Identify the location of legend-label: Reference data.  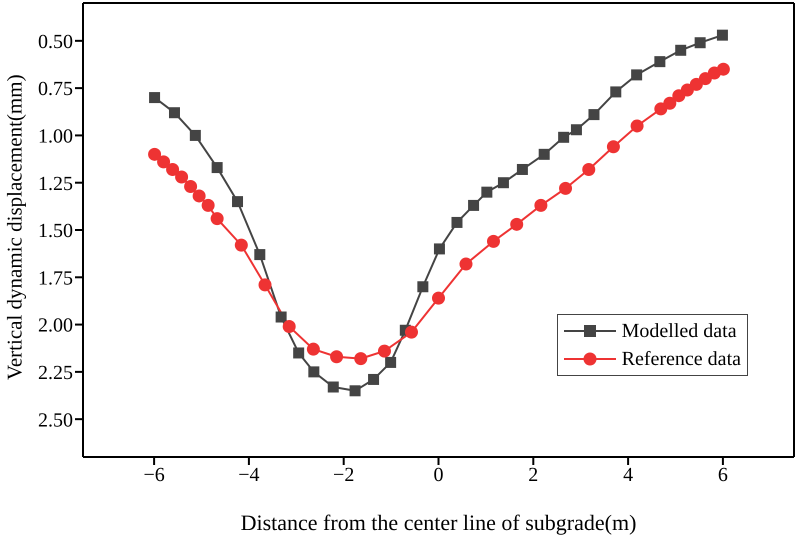
(681, 359).